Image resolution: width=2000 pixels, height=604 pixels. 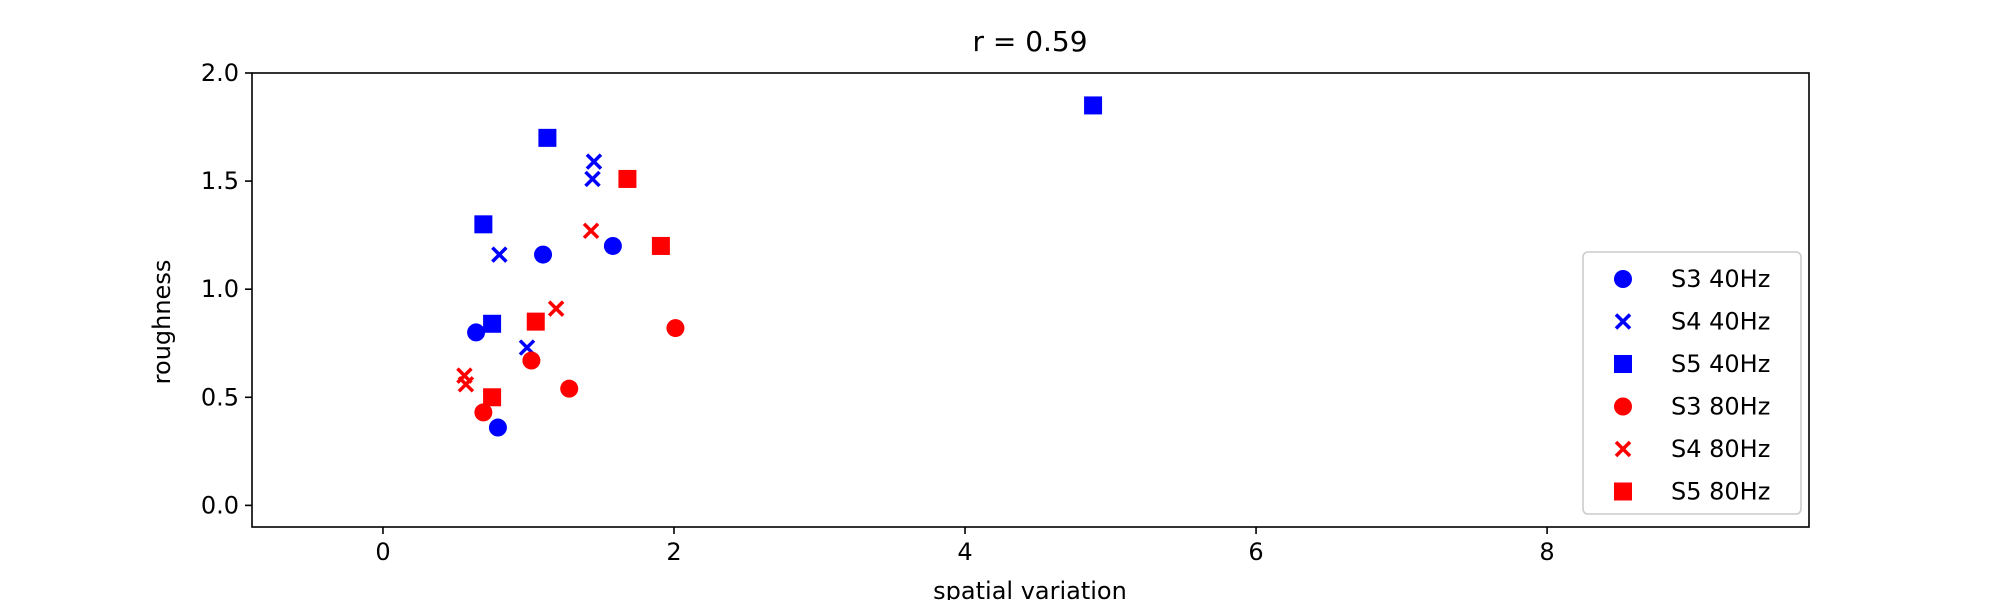 I want to click on legend-label: S3 80Hz, so click(x=1720, y=407).